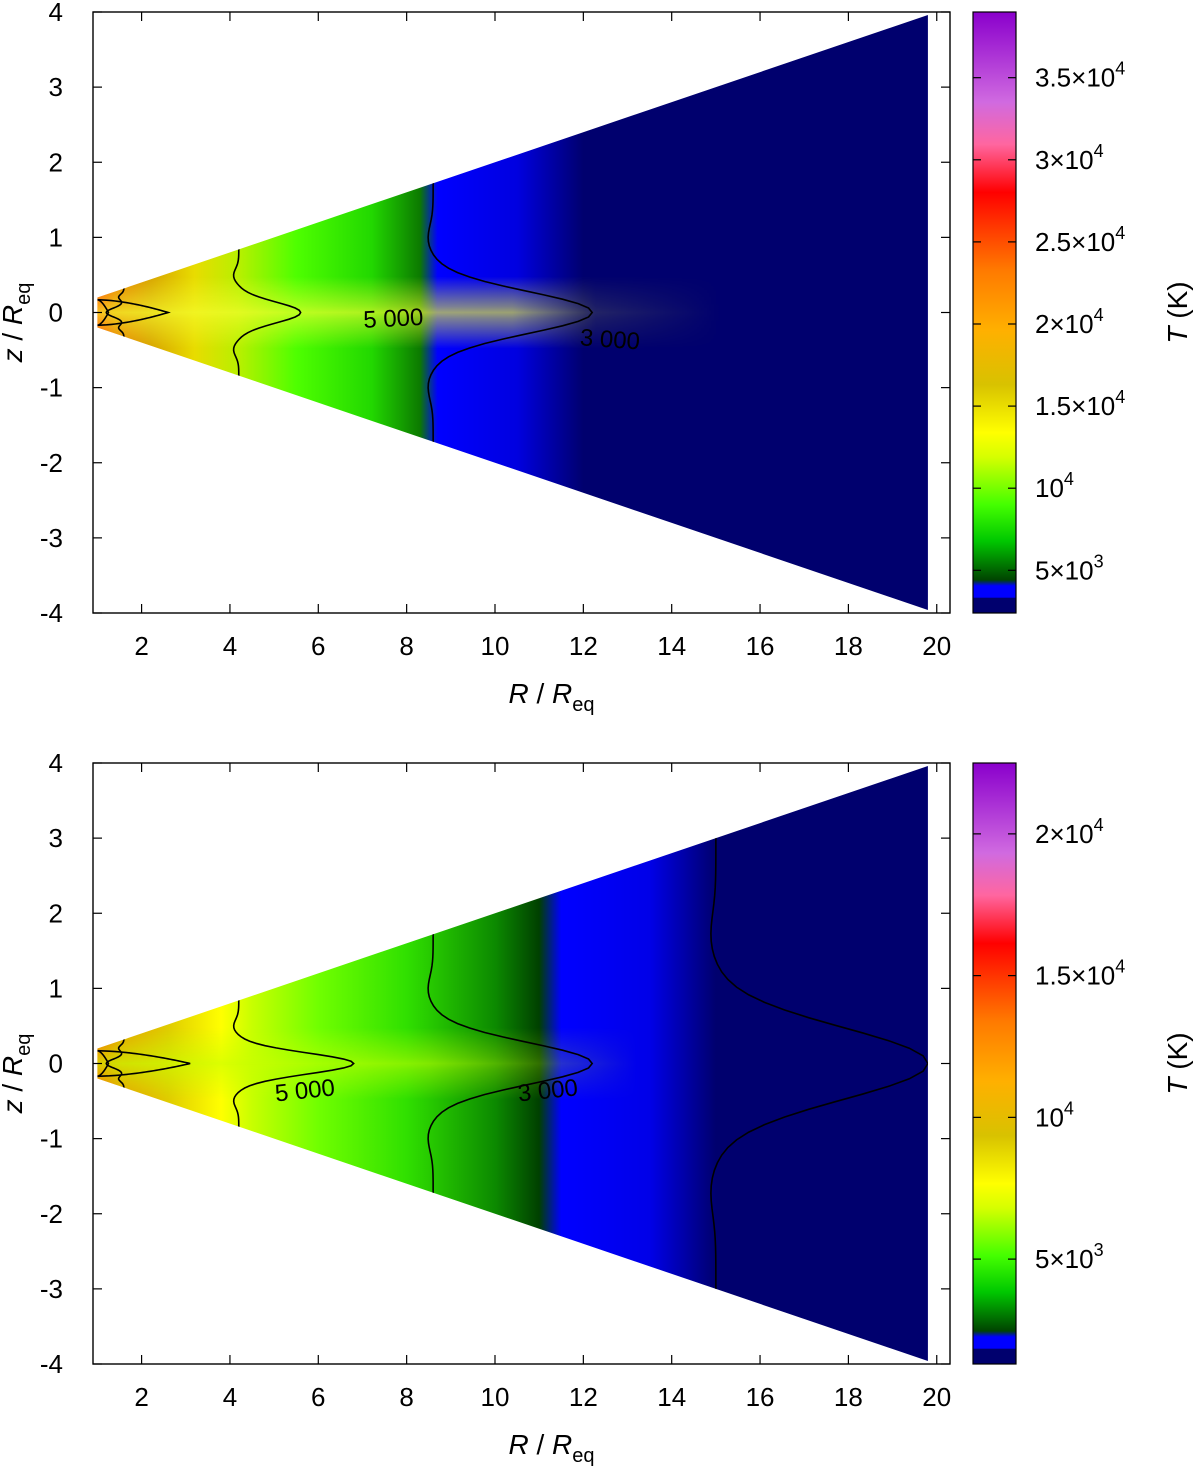 This screenshot has width=1200, height=1482. I want to click on colorbar-tick-label: 2.5×10⁴, so click(1080, 240).